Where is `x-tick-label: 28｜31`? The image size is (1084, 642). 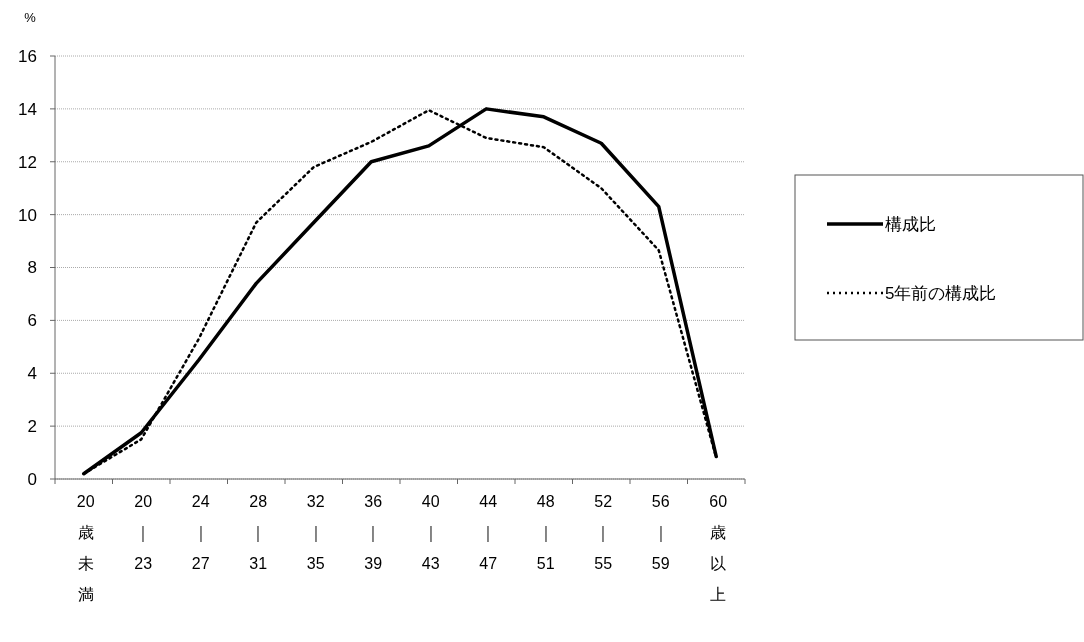 x-tick-label: 28｜31 is located at coordinates (258, 532).